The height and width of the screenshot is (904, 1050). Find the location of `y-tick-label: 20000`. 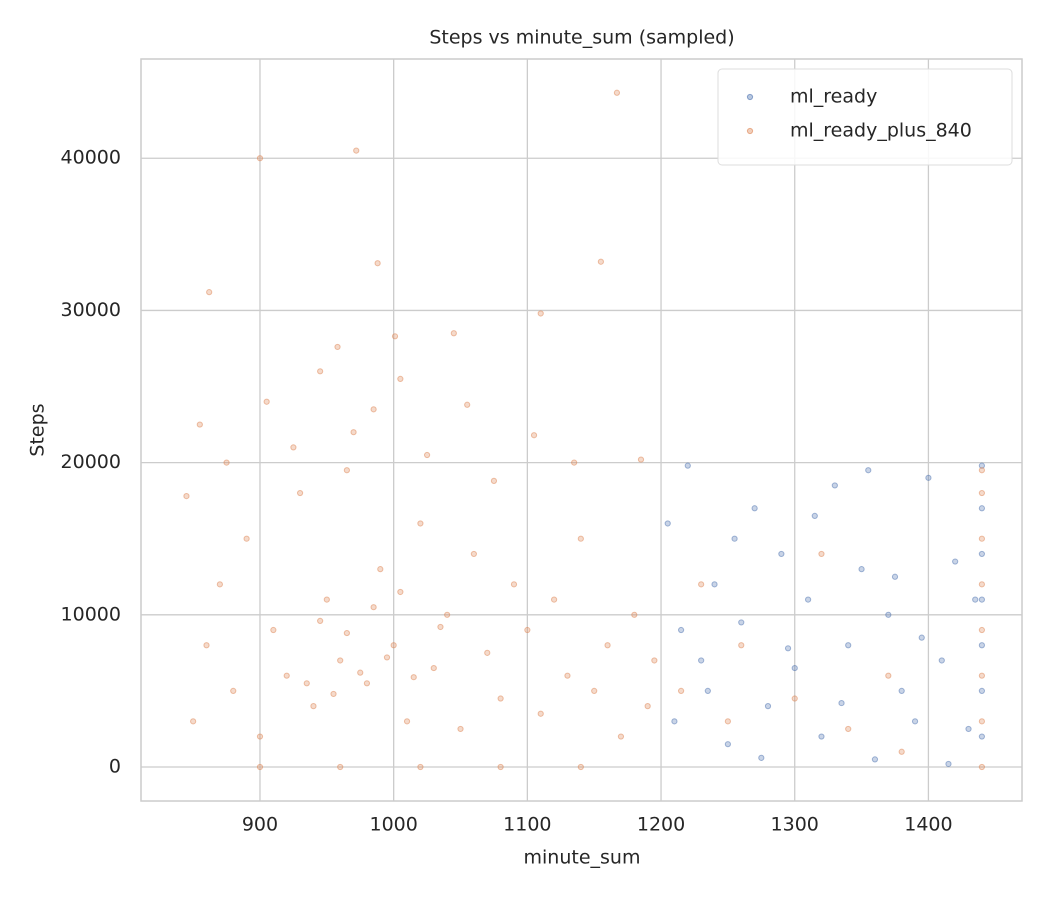

y-tick-label: 20000 is located at coordinates (91, 462).